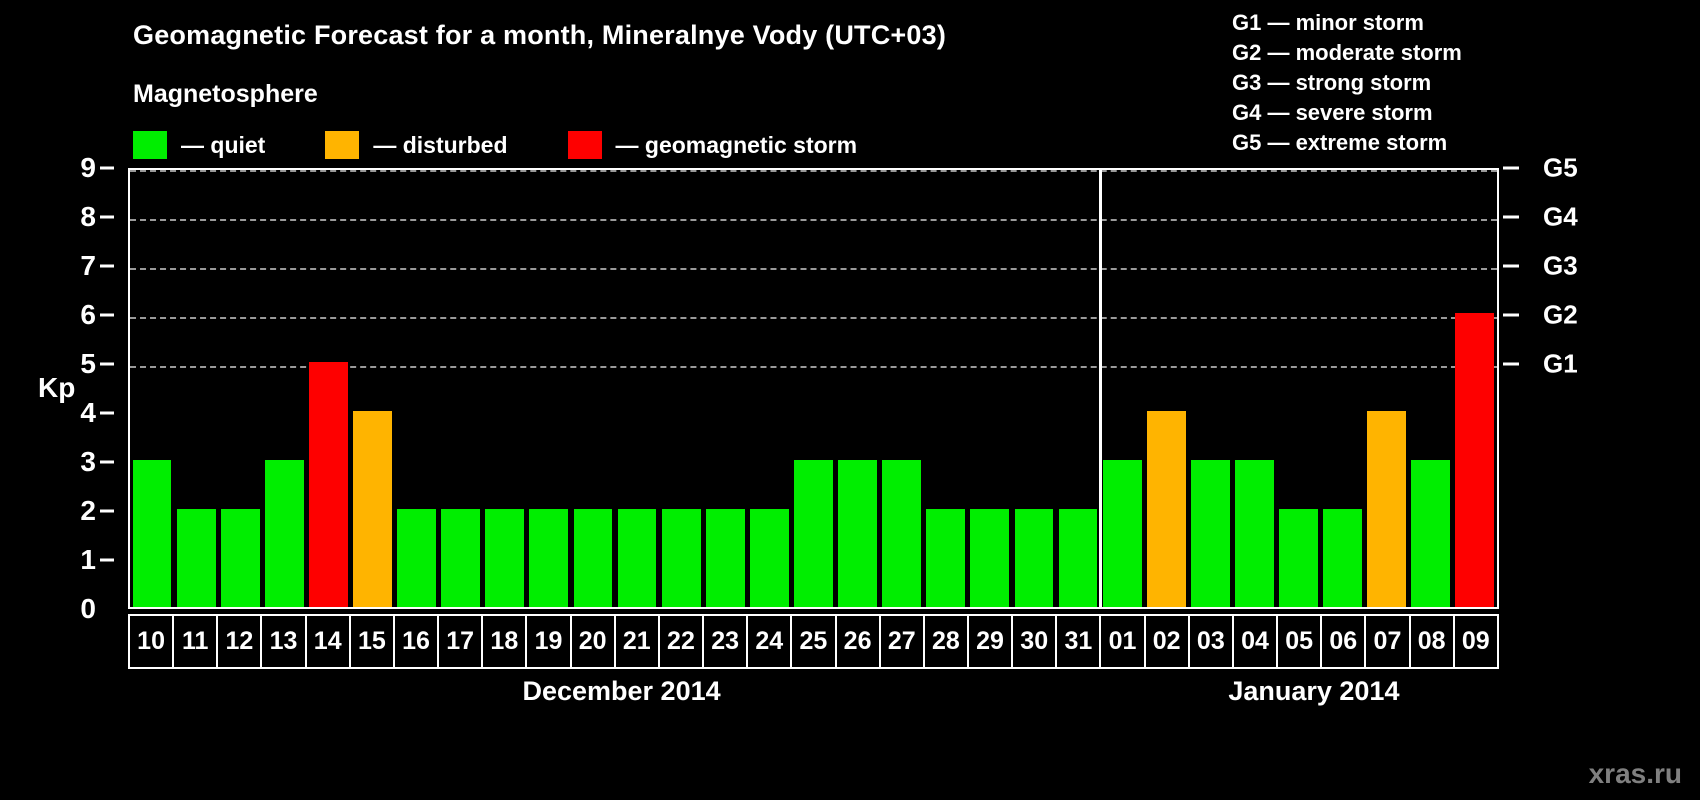  What do you see at coordinates (945, 641) in the screenshot?
I see `date-label-28: 28` at bounding box center [945, 641].